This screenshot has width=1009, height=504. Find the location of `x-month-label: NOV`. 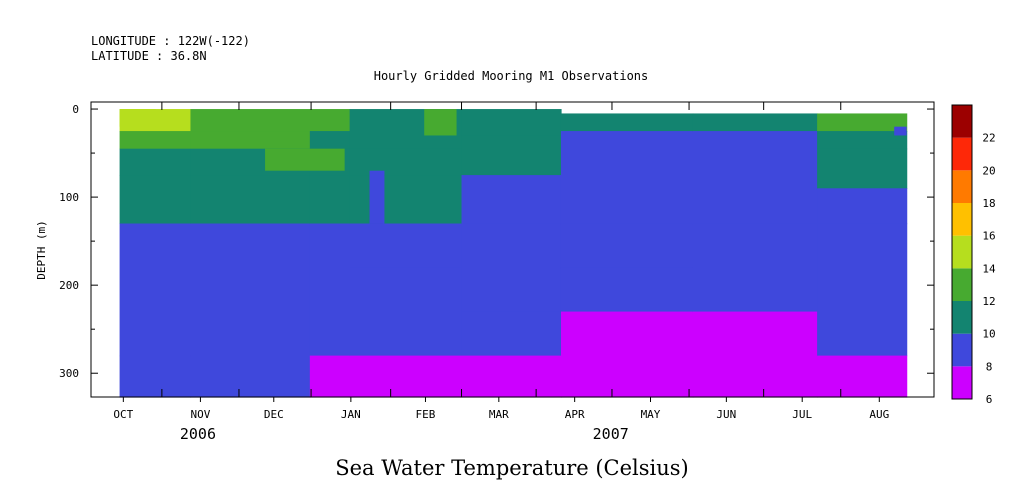

x-month-label: NOV is located at coordinates (200, 414).